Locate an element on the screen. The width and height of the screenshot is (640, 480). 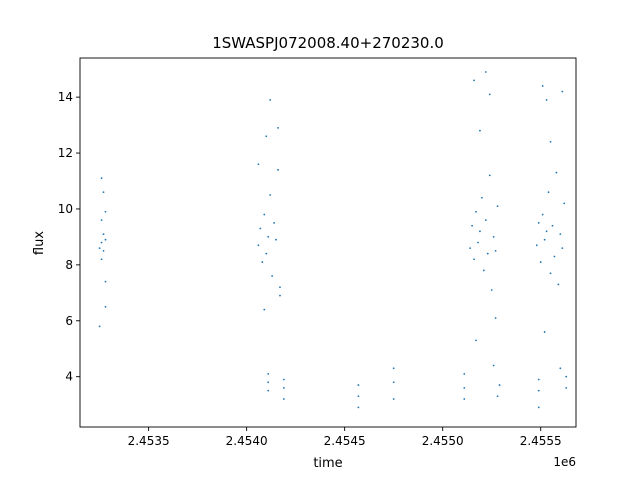
x-tick-label: 2.4555 is located at coordinates (541, 441).